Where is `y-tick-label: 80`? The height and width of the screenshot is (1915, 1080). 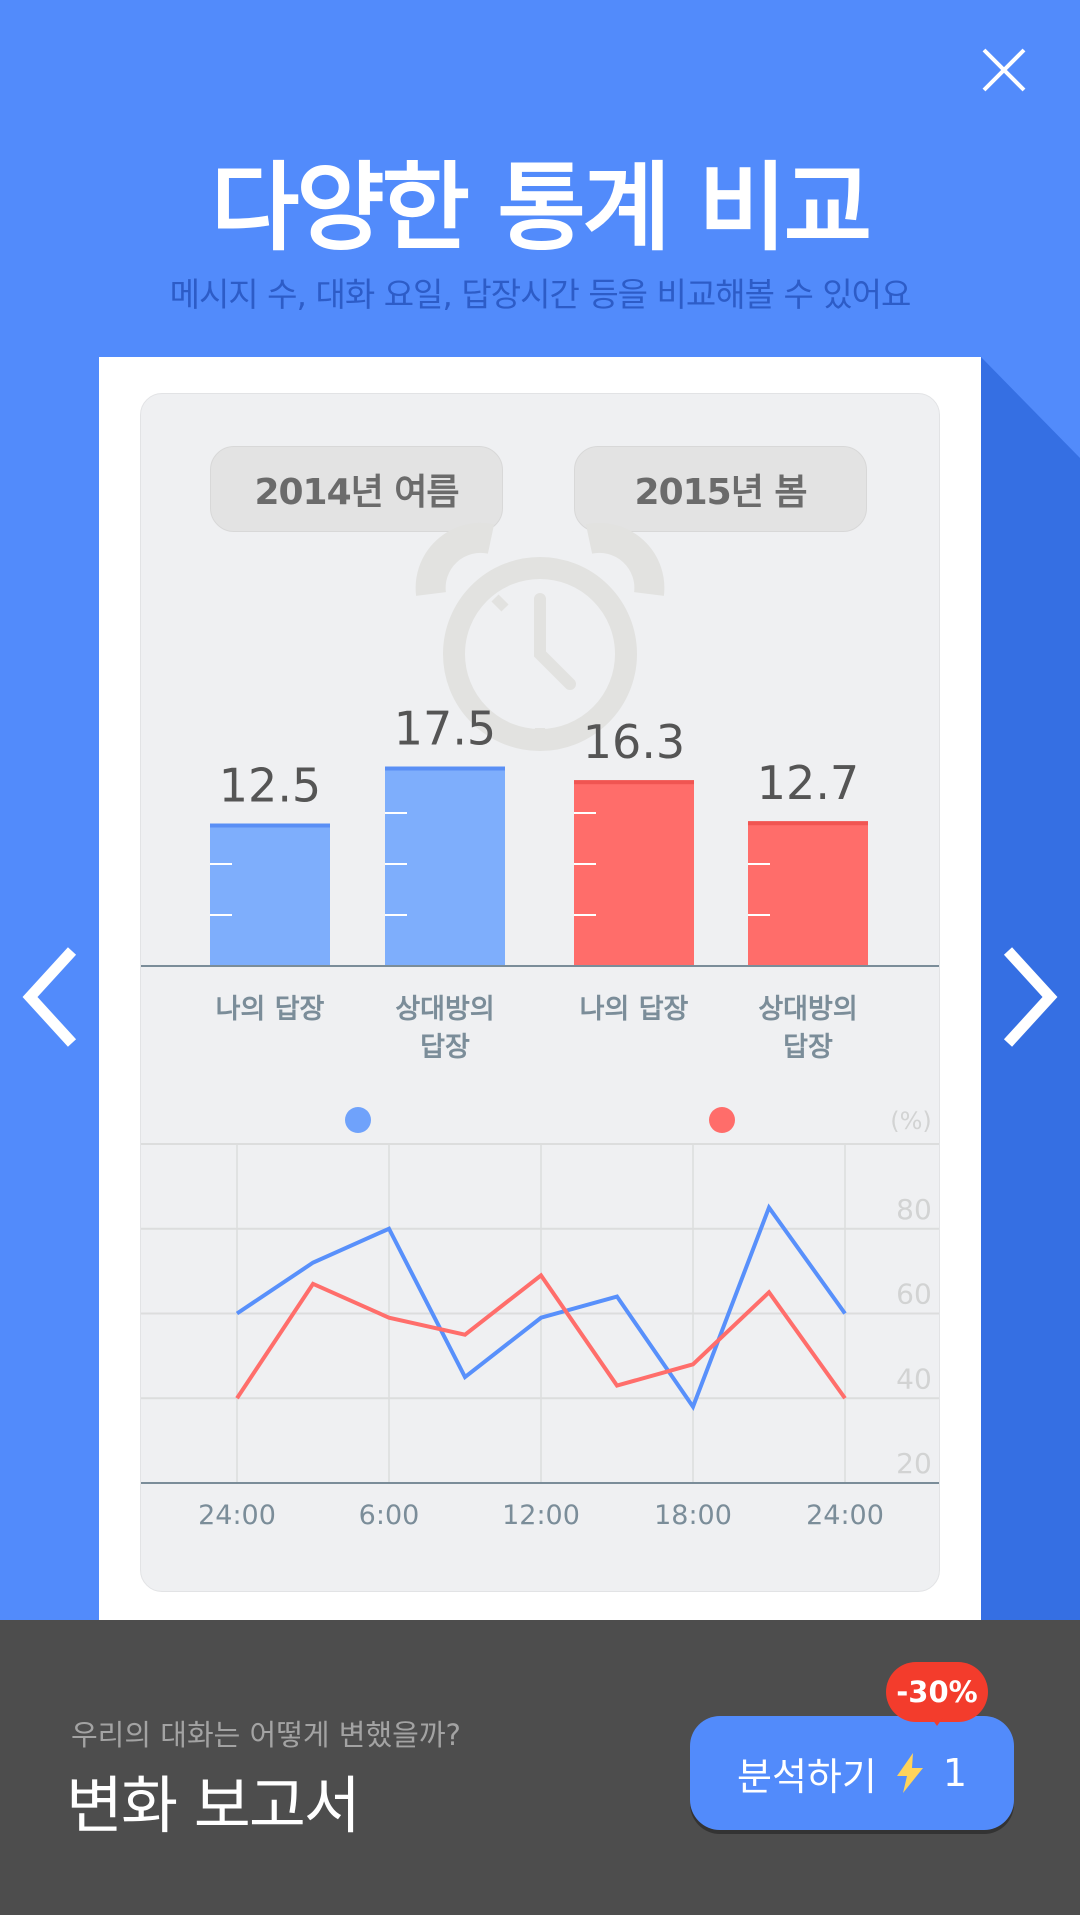 y-tick-label: 80 is located at coordinates (914, 1209).